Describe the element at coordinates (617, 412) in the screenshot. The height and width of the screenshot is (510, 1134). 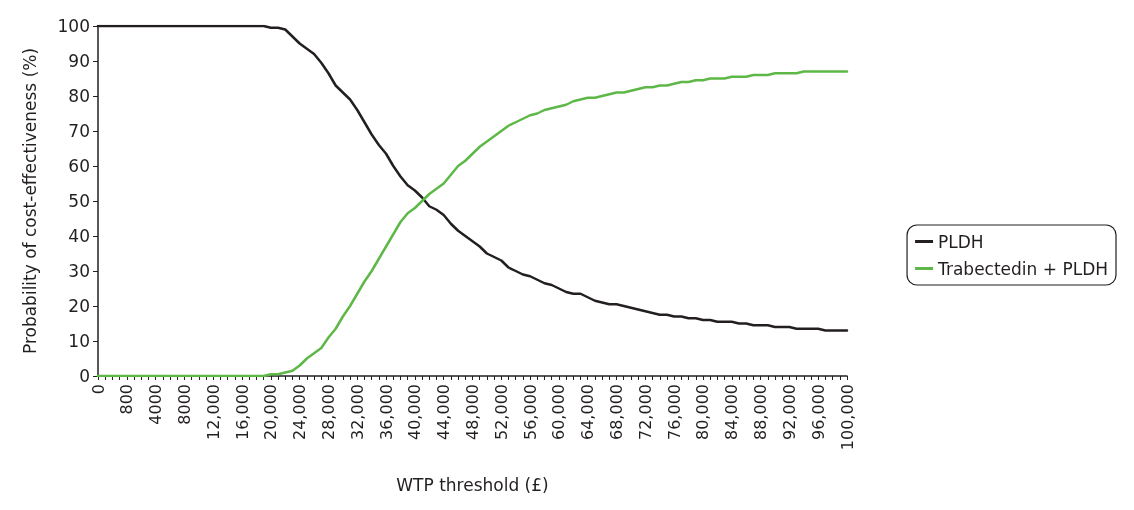
I see `x-tick-label: 68,000` at that location.